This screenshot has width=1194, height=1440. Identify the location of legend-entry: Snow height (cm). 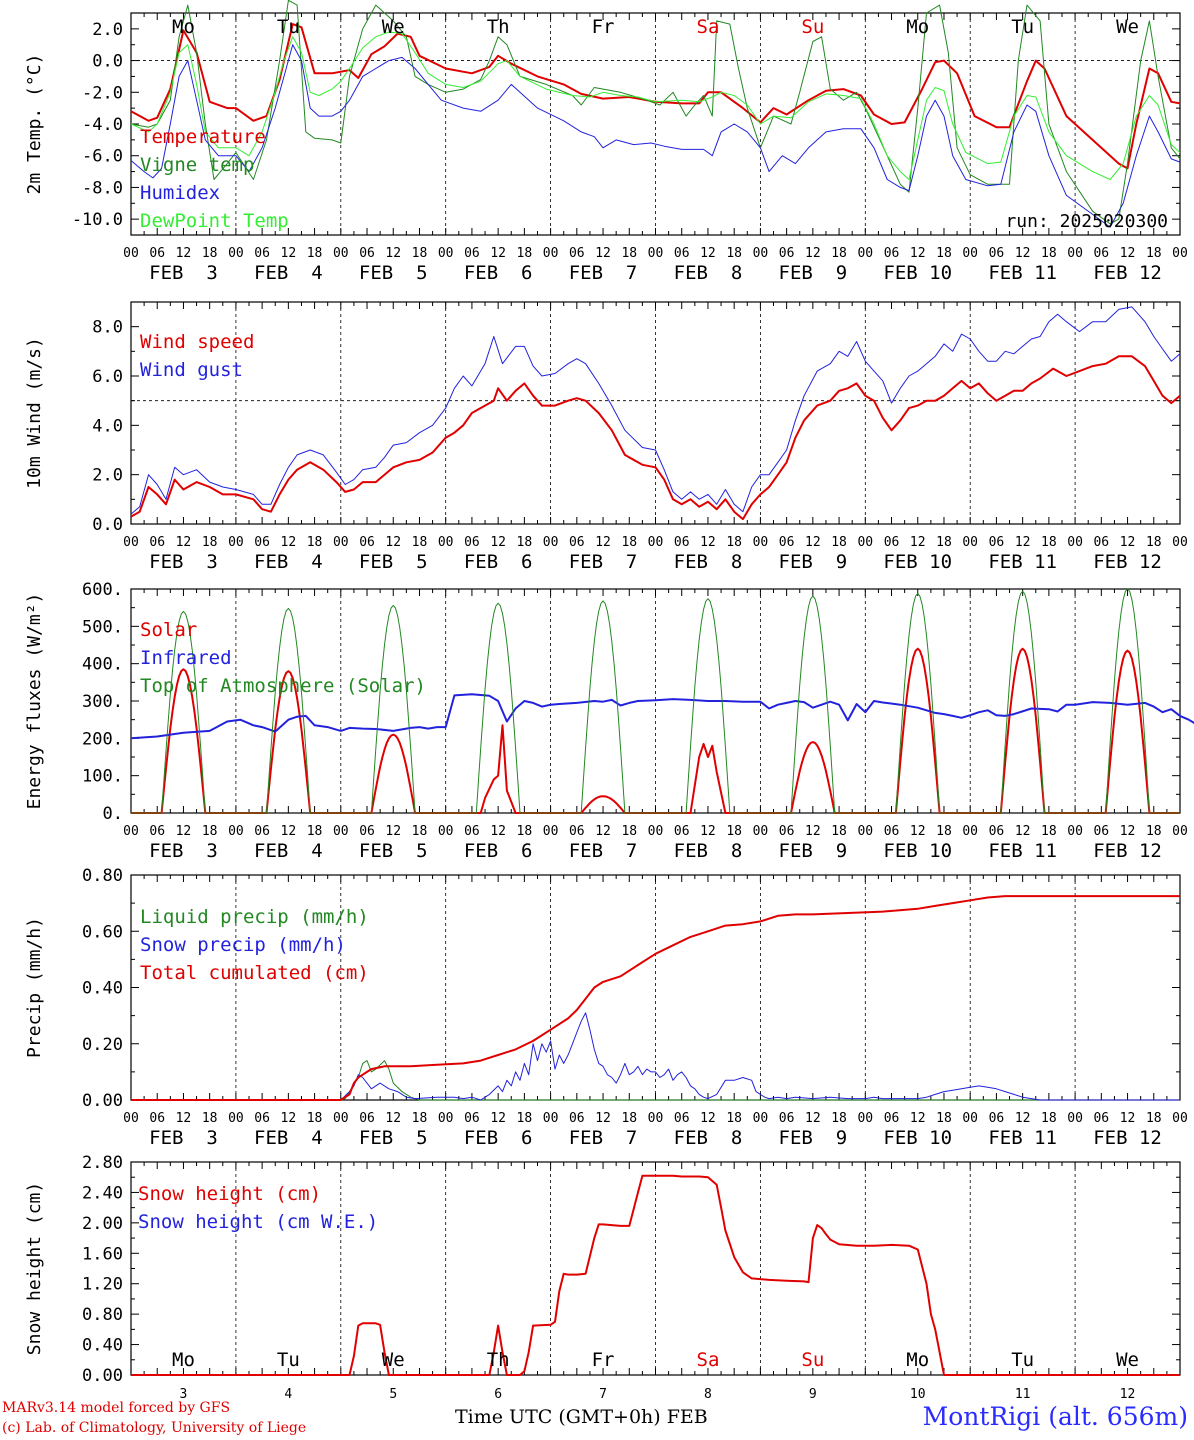
(229, 1194).